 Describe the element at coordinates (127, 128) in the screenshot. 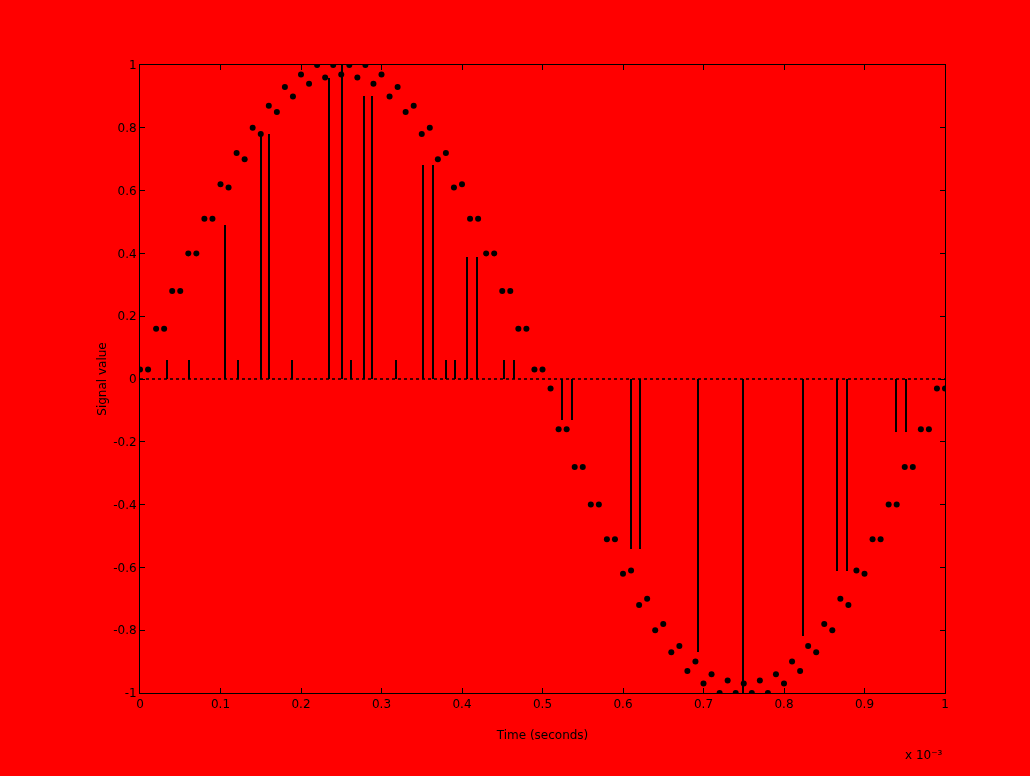

I see `y-tick-label: 0.8` at that location.